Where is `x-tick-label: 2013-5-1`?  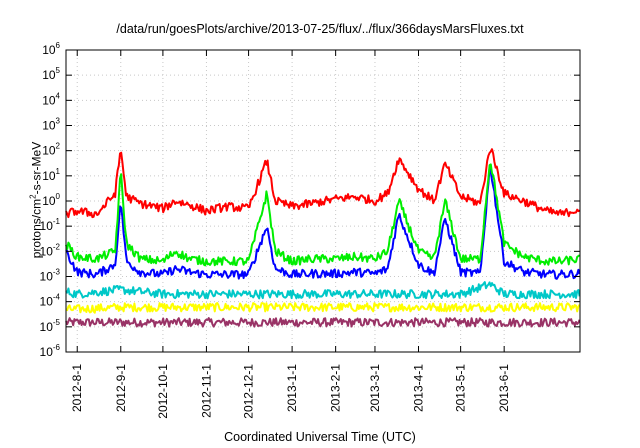
x-tick-label: 2013-5-1 is located at coordinates (461, 388).